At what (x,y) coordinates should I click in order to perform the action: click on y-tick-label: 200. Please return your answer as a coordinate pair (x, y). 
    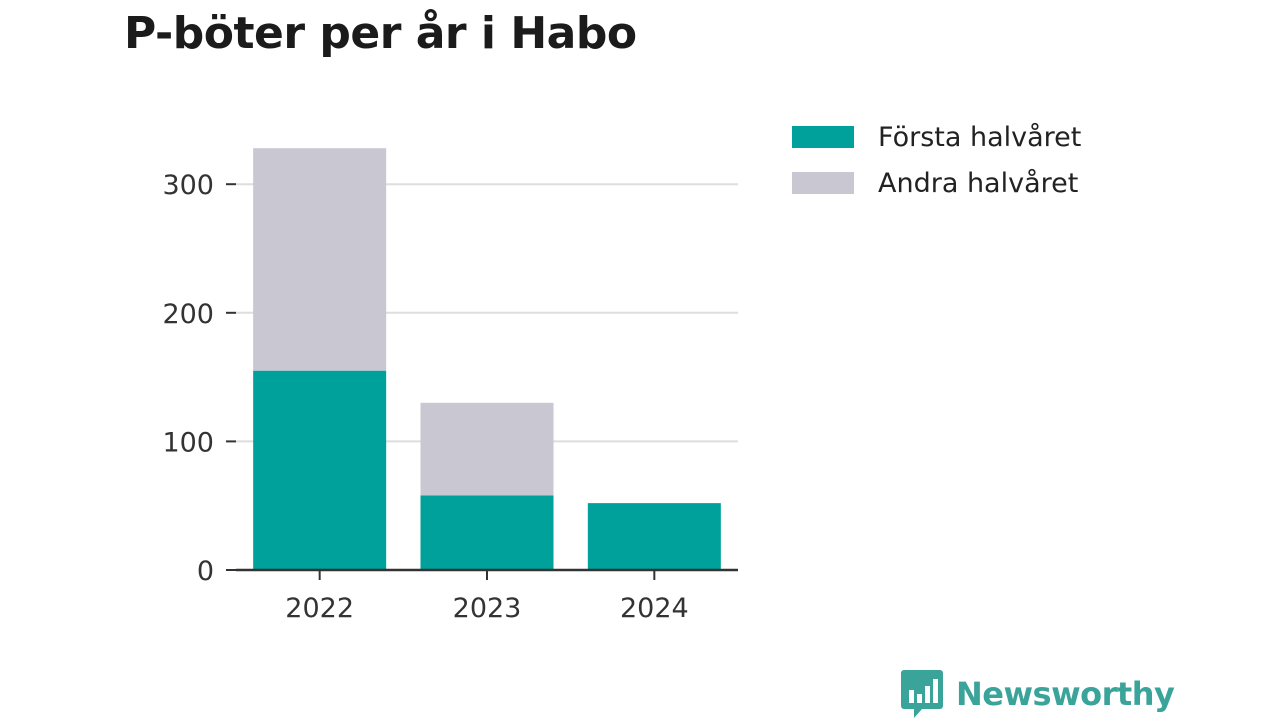
    Looking at the image, I should click on (188, 314).